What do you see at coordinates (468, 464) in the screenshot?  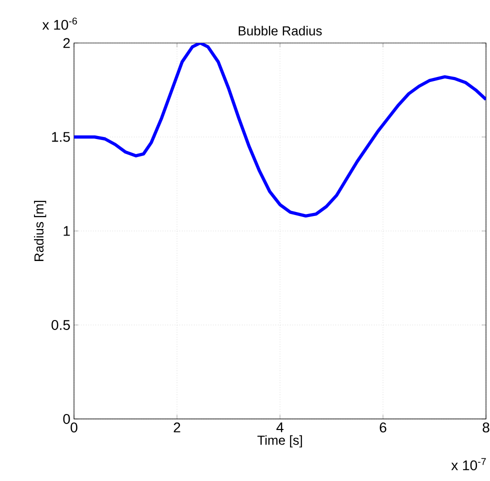 I see `text: x 10$^{-7}$` at bounding box center [468, 464].